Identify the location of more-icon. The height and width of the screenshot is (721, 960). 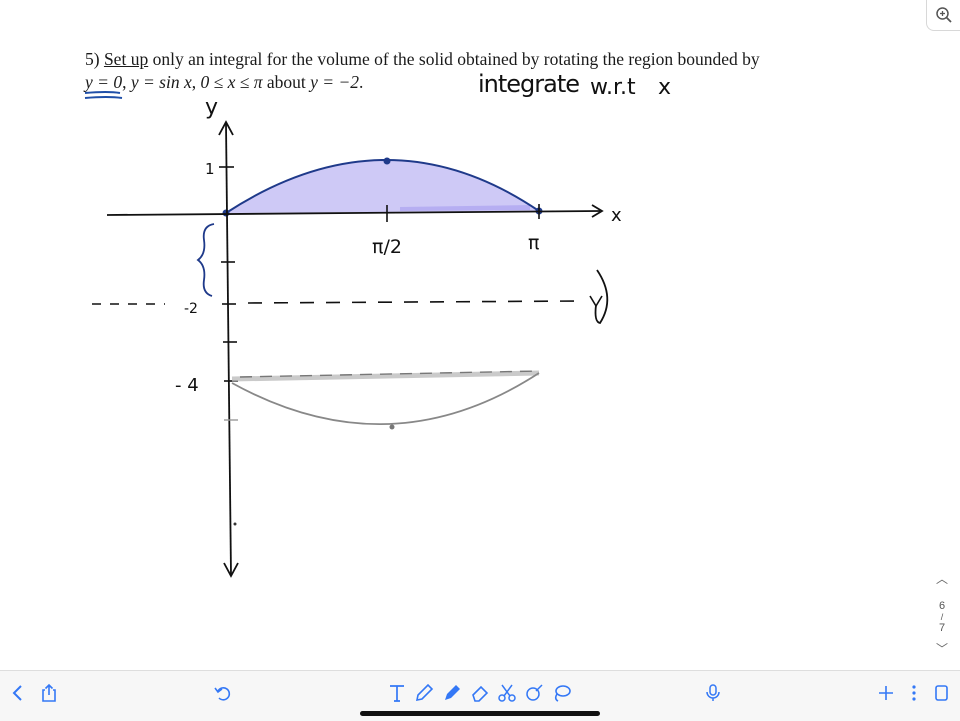
(914, 693).